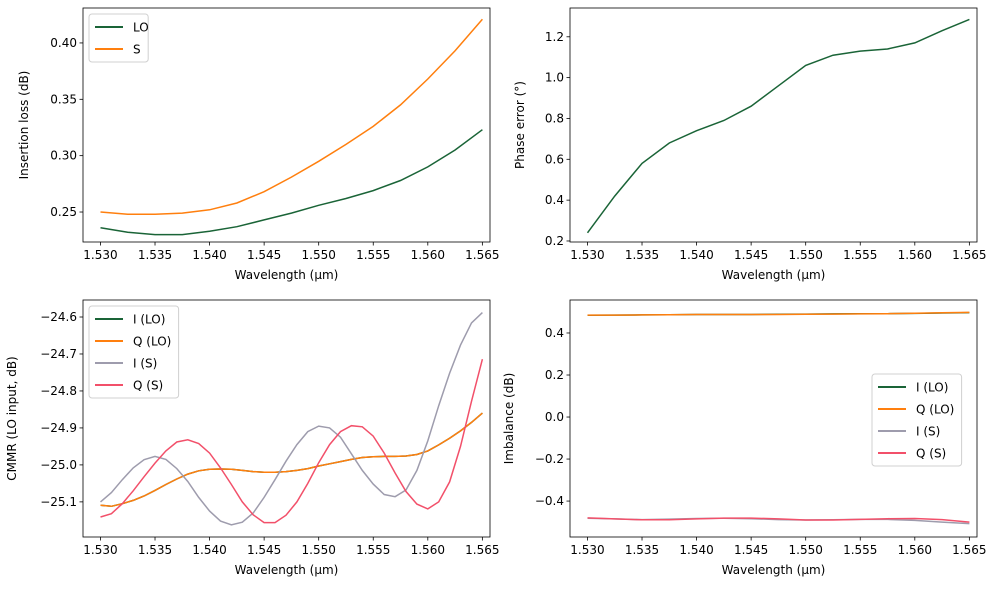 This screenshot has width=989, height=593. Describe the element at coordinates (63, 156) in the screenshot. I see `y-tick-label: 0.30` at that location.